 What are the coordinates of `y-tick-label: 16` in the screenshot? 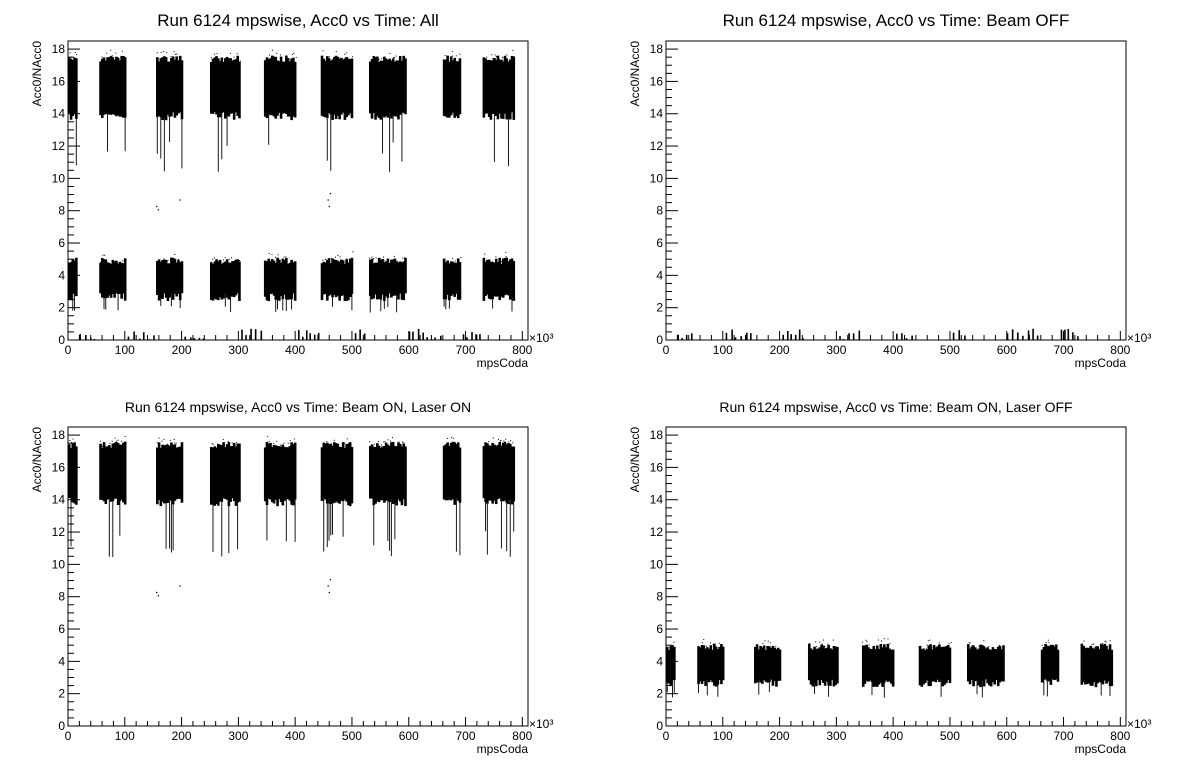 It's located at (657, 467).